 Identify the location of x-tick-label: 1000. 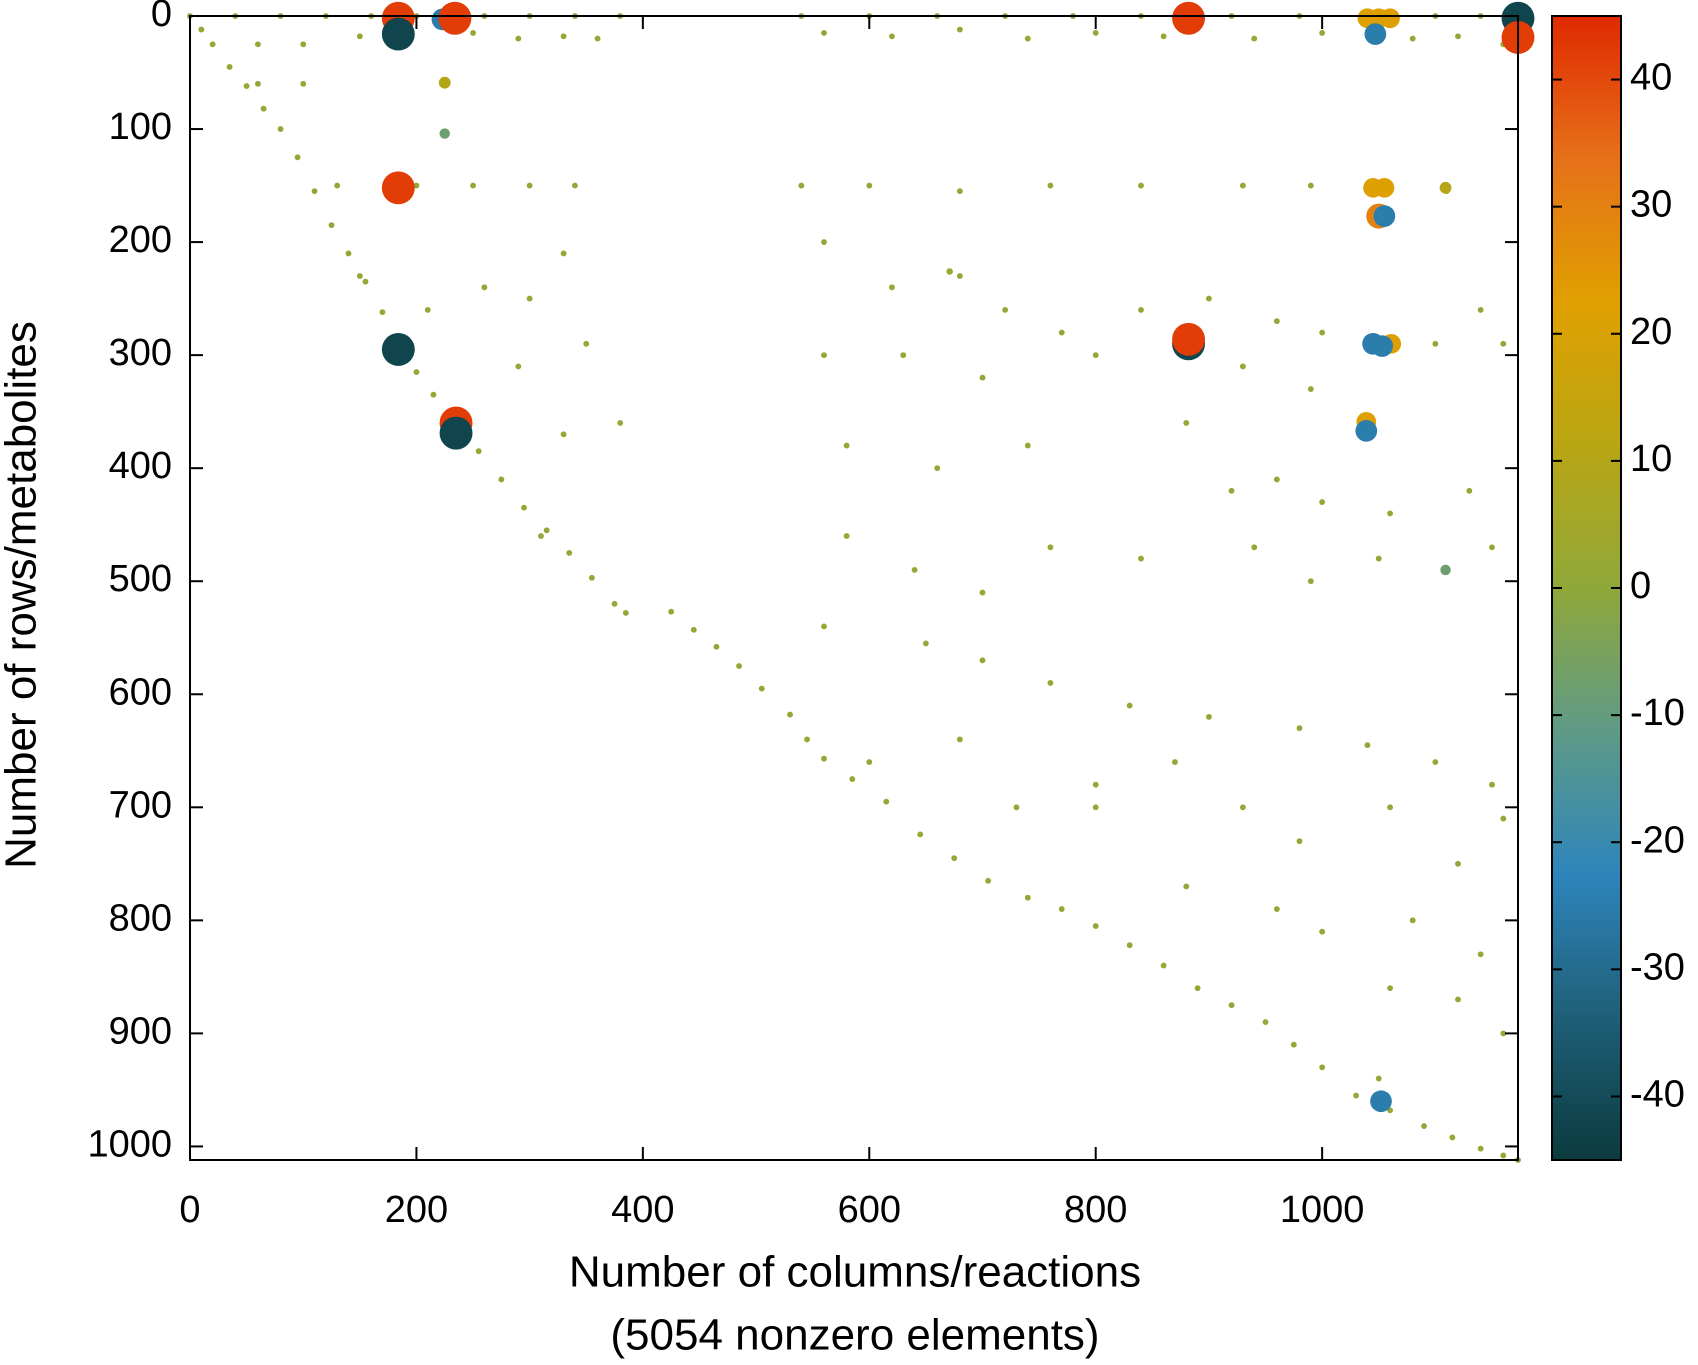
(1322, 1210).